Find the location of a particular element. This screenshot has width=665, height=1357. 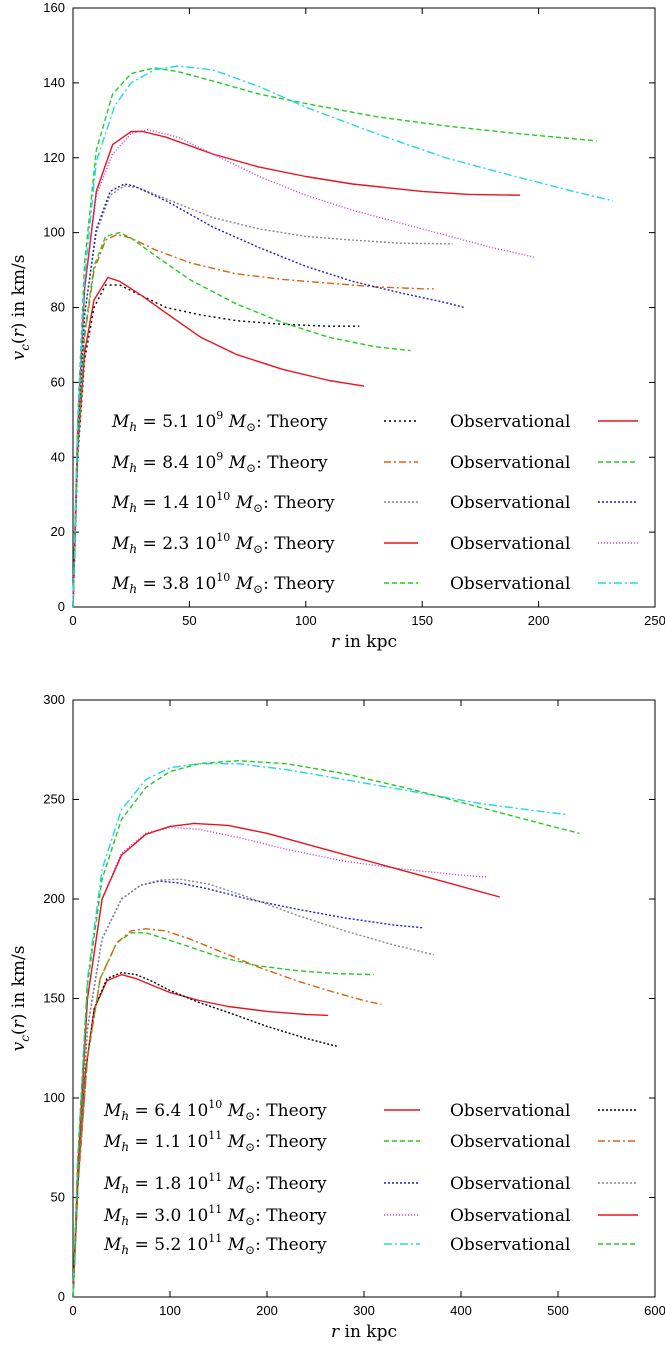

legend-theory-label: Mh = 1.1 1011 M⊙: Theory is located at coordinates (215, 1141).